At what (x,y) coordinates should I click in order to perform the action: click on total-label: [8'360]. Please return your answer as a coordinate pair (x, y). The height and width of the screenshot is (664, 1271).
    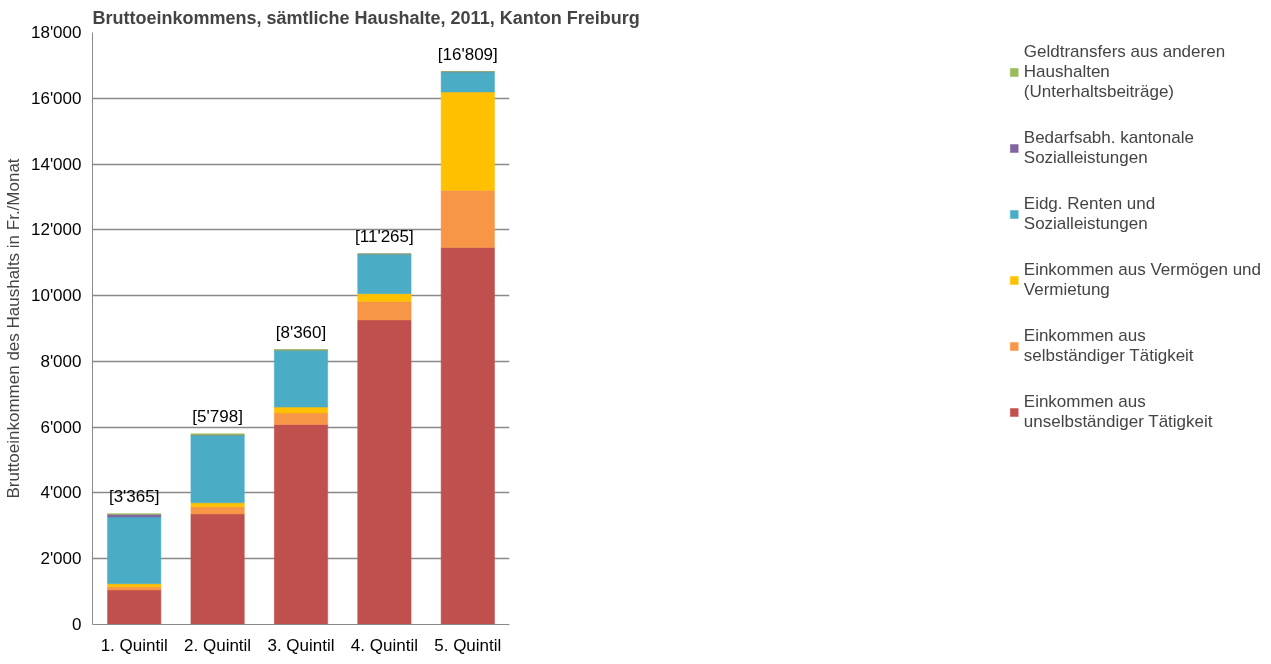
    Looking at the image, I should click on (301, 332).